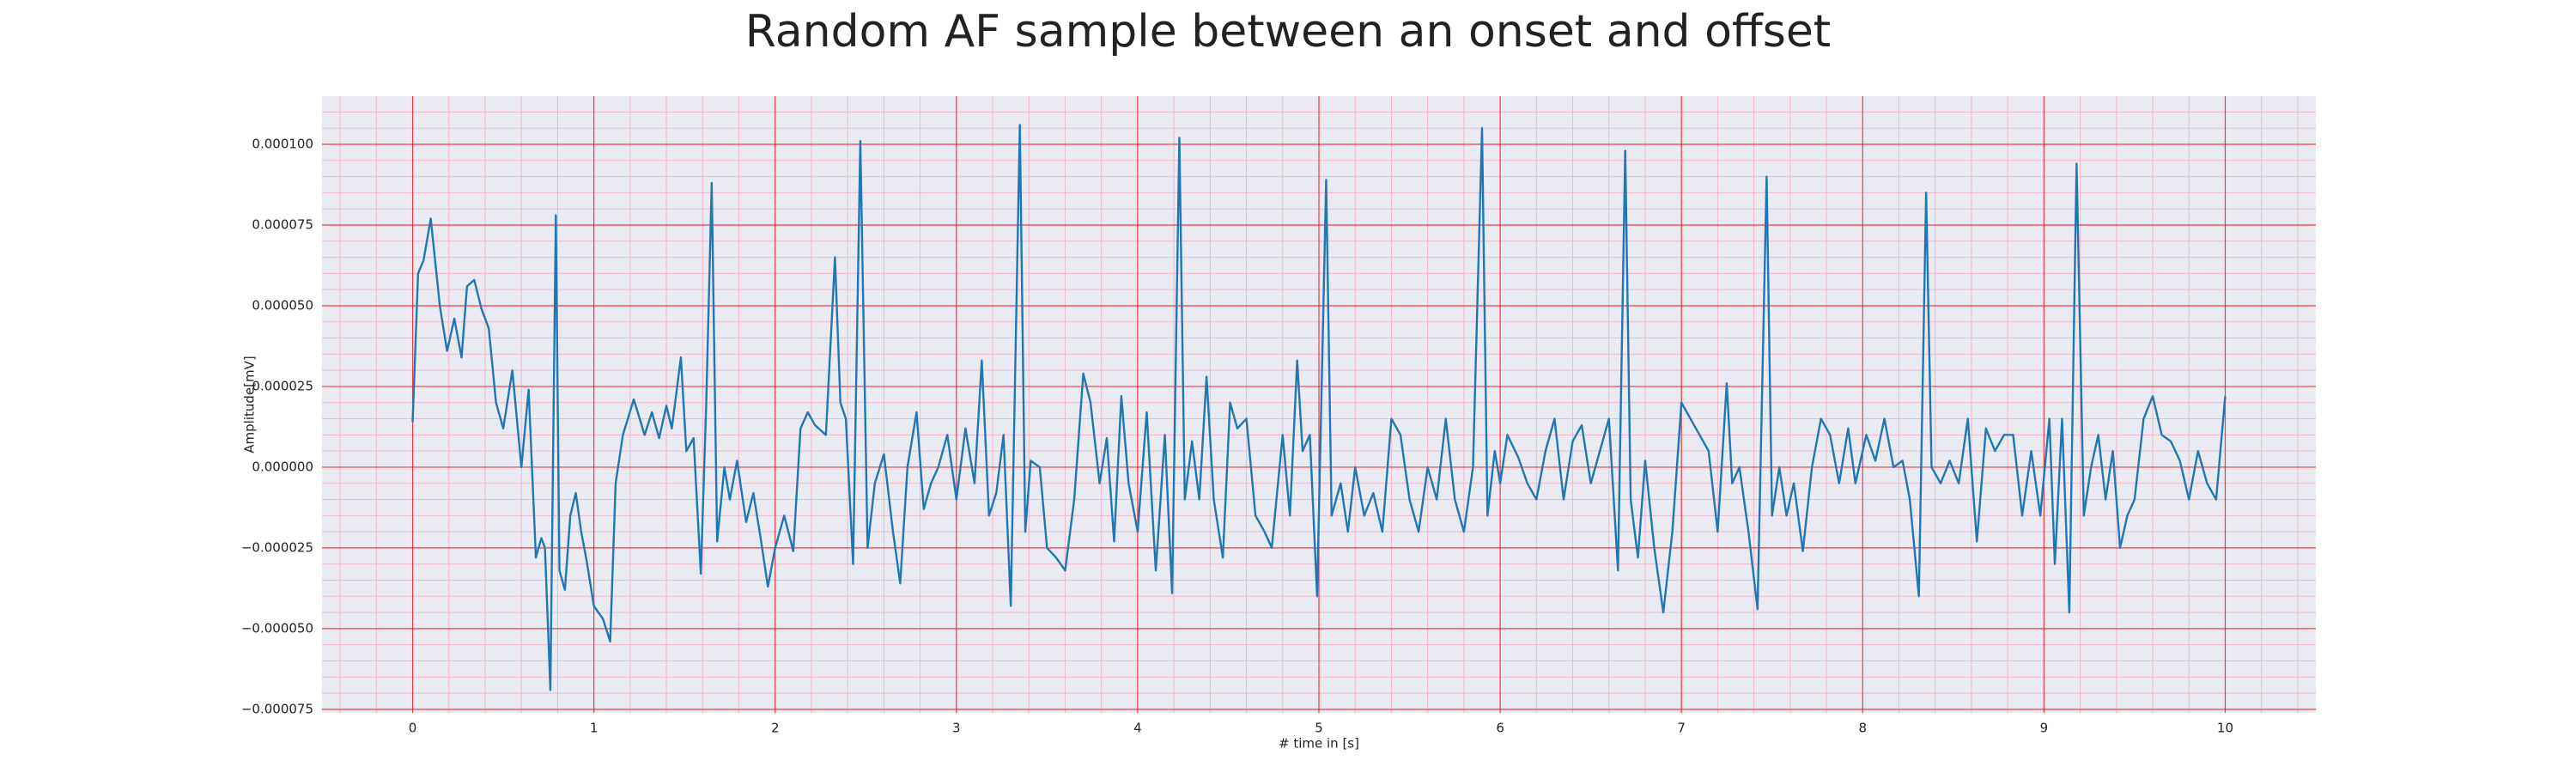 Image resolution: width=2576 pixels, height=773 pixels. Describe the element at coordinates (277, 628) in the screenshot. I see `y-tick-label: −0.000050` at that location.